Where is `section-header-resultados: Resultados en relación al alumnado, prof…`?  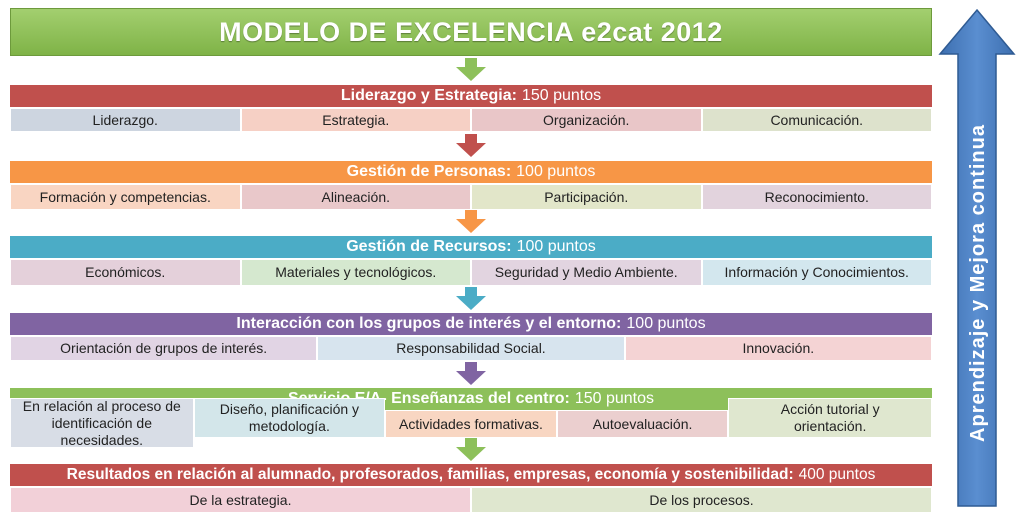 section-header-resultados: Resultados en relación al alumnado, prof… is located at coordinates (471, 475).